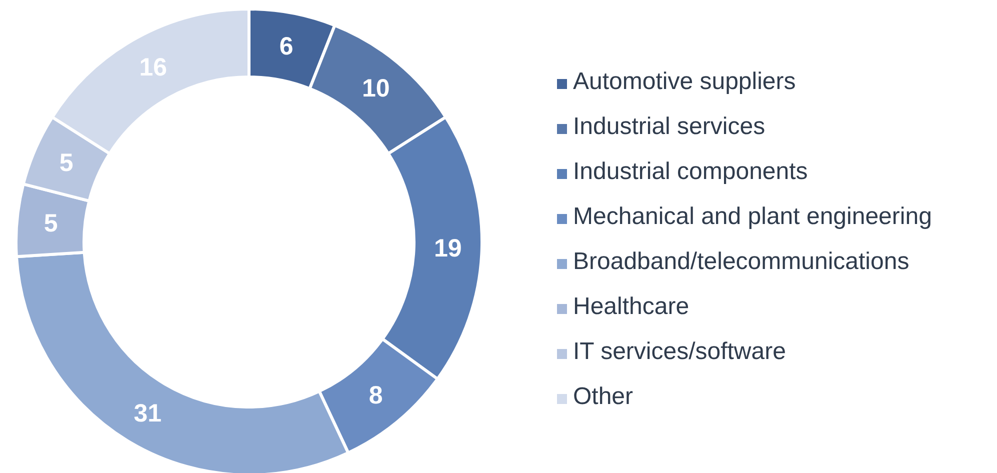 This screenshot has width=997, height=473. What do you see at coordinates (679, 351) in the screenshot?
I see `legend-label: IT services/software` at bounding box center [679, 351].